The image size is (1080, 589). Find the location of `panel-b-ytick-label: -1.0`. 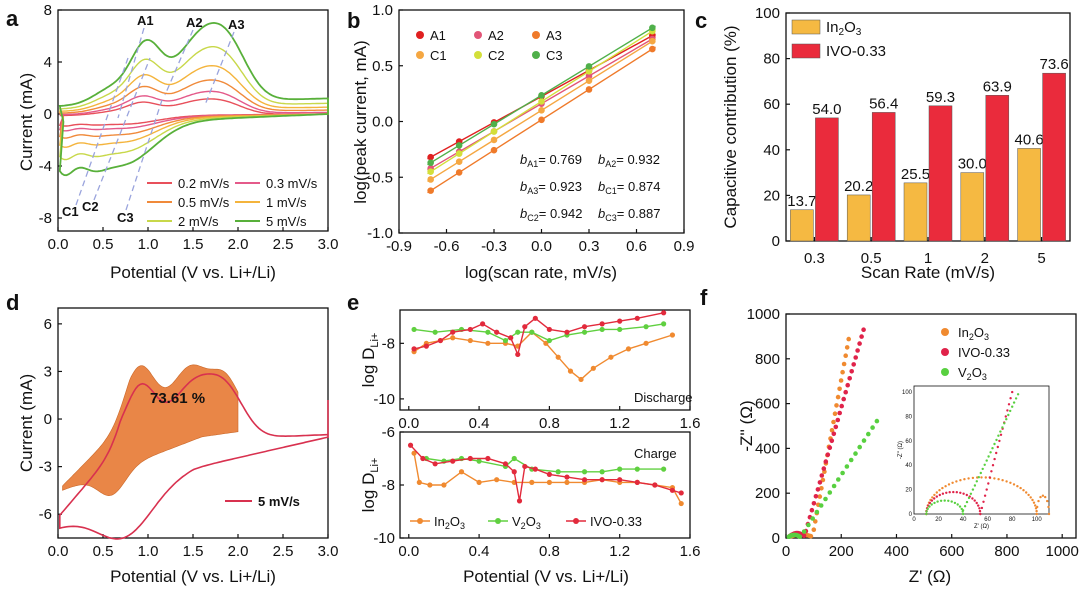

panel-b-ytick-label: -1.0 is located at coordinates (380, 233).